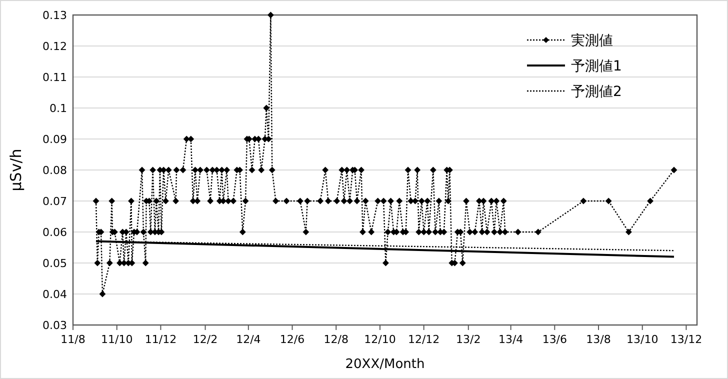 Image resolution: width=728 pixels, height=379 pixels. What do you see at coordinates (598, 339) in the screenshot?
I see `x-tick-label: 13/8` at bounding box center [598, 339].